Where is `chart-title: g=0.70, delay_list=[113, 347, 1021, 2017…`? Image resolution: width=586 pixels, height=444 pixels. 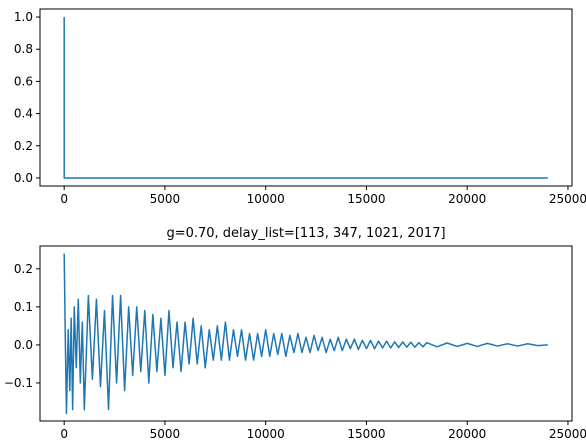
chart-title: g=0.70, delay_list=[113, 347, 1021, 2017… is located at coordinates (305, 233).